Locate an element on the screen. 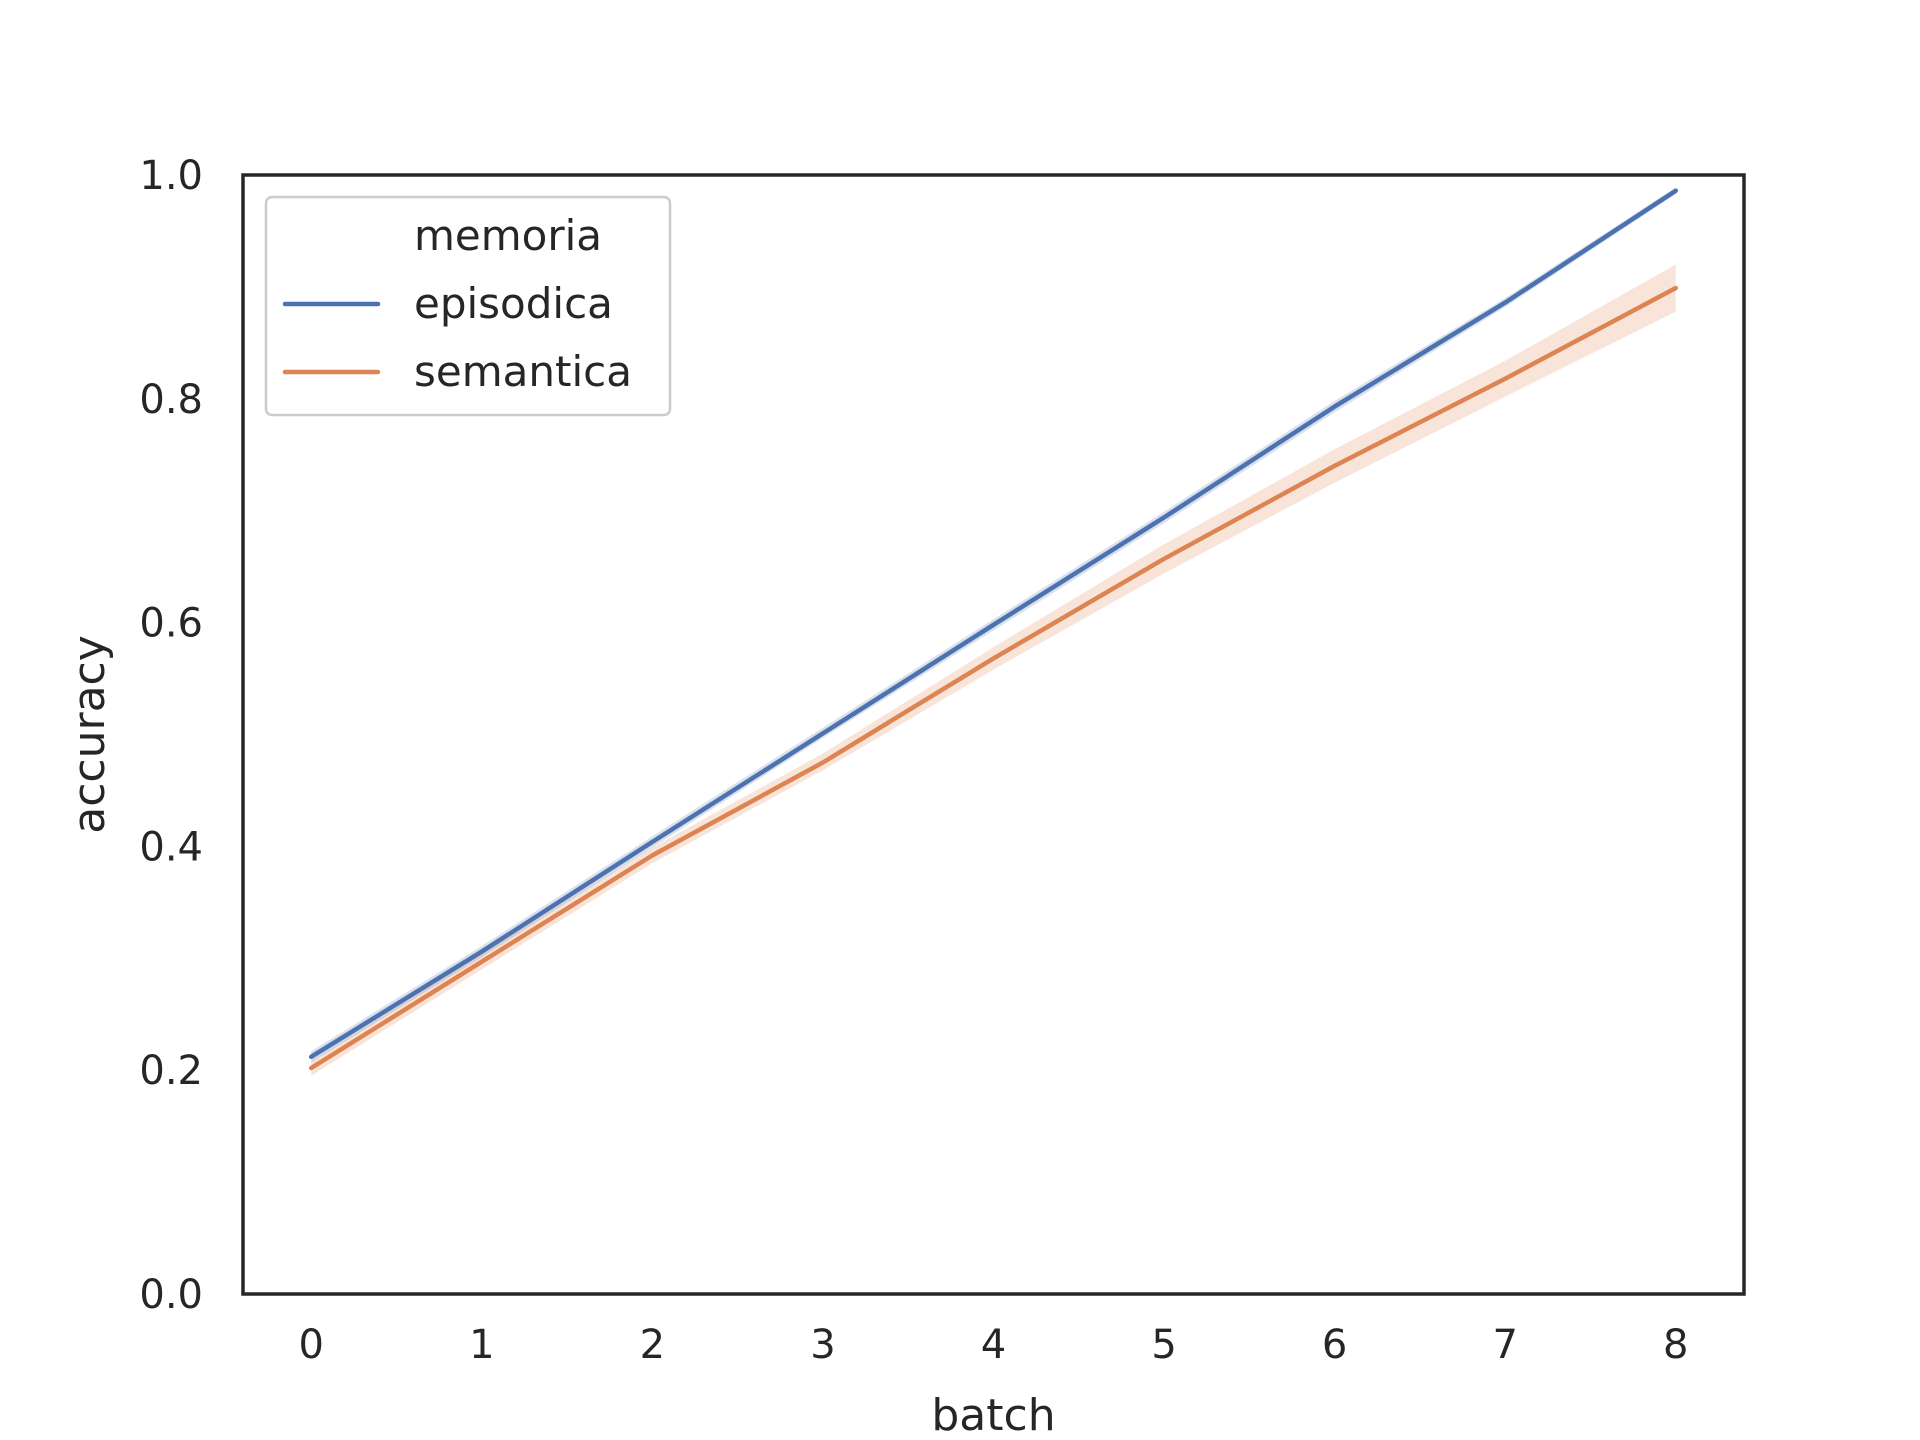 This screenshot has width=1920, height=1440. x-tick-label: 8 is located at coordinates (1675, 1345).